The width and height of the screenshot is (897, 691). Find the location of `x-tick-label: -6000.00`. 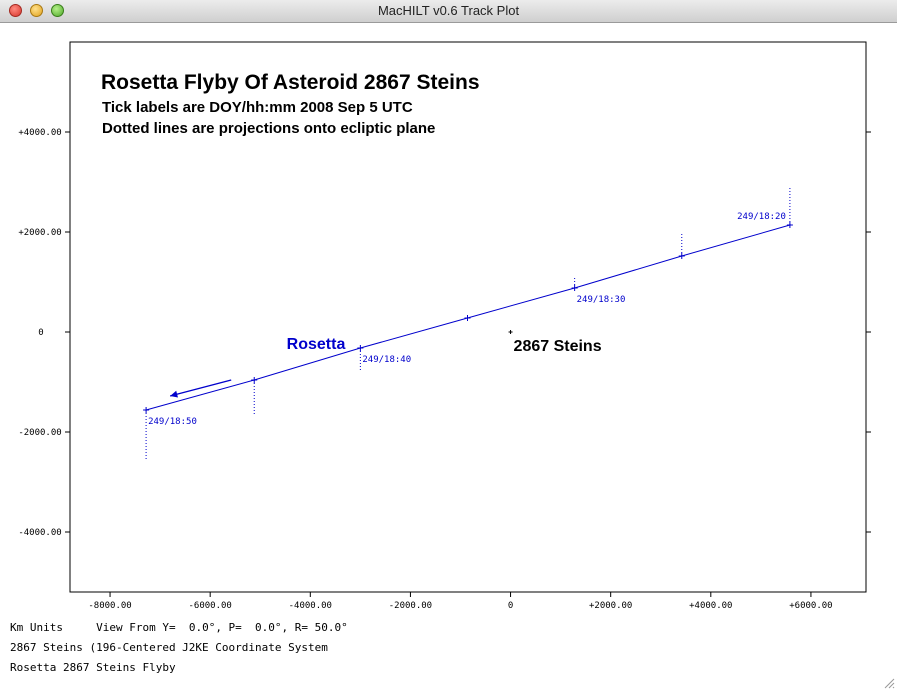

x-tick-label: -6000.00 is located at coordinates (209, 606).